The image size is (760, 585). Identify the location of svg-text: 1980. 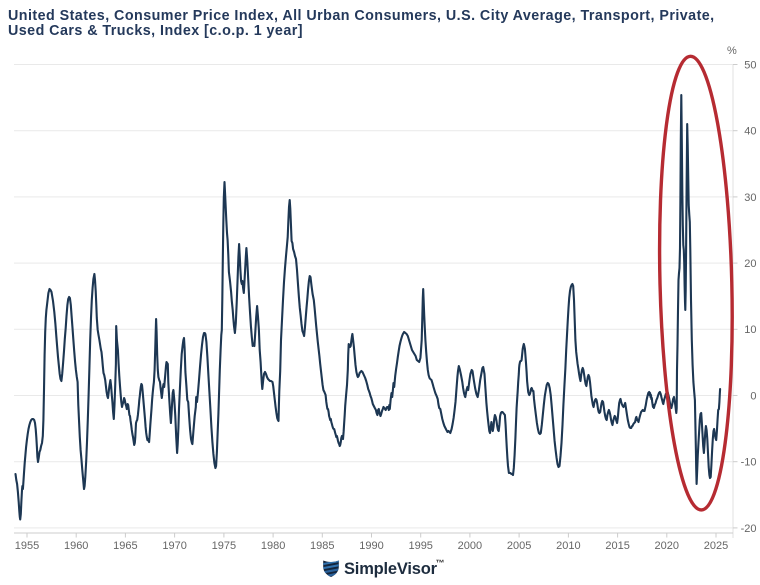
(273, 546).